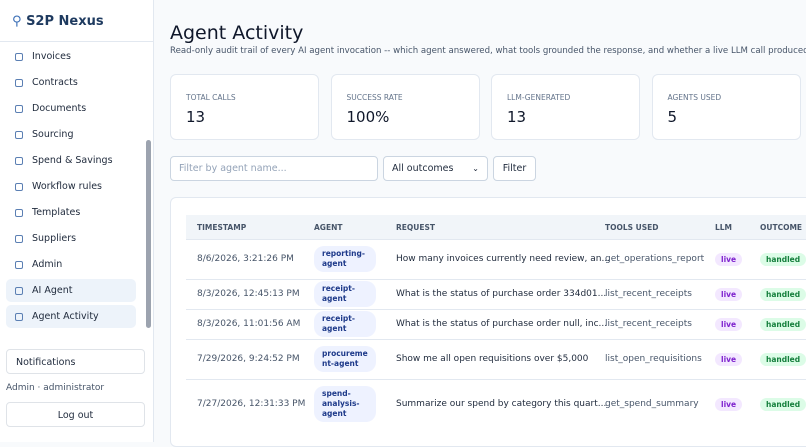 Image resolution: width=806 pixels, height=447 pixels. I want to click on nav-label: Suppliers, so click(54, 238).